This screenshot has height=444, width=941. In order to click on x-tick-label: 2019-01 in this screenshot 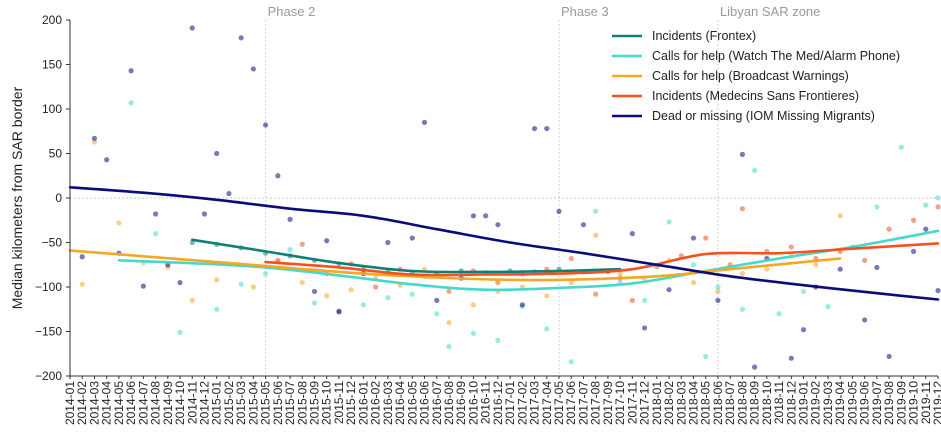, I will do `click(804, 403)`.